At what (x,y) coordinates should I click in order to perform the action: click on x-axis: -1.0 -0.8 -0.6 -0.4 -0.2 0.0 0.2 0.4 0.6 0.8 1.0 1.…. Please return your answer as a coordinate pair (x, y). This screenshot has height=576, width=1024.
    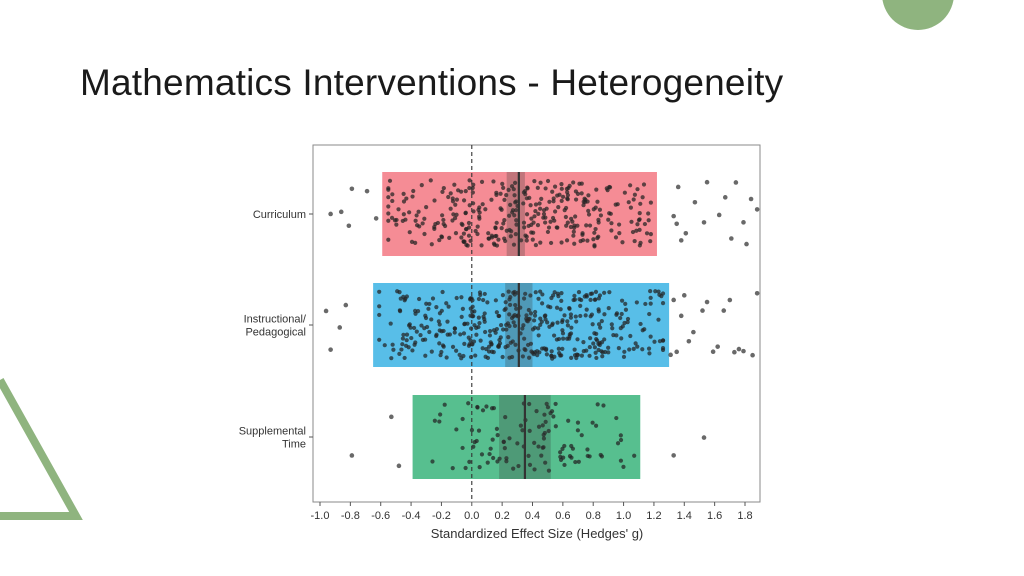
    Looking at the image, I should click on (532, 512).